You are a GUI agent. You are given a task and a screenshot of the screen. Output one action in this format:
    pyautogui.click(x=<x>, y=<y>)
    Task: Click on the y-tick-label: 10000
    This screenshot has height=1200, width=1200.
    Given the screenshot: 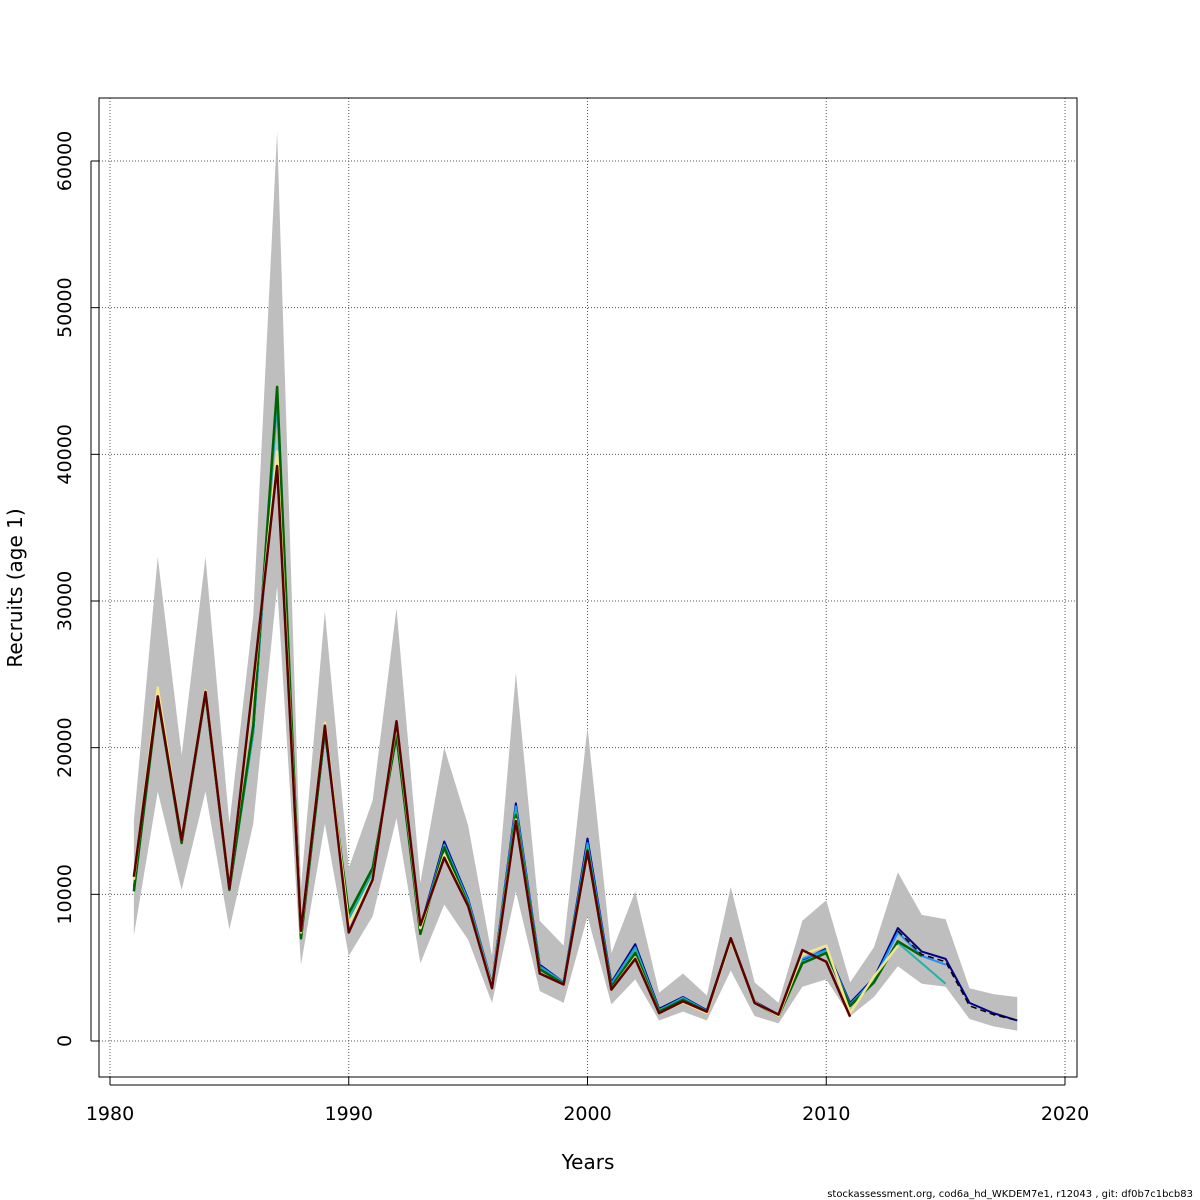 What is the action you would take?
    pyautogui.click(x=65, y=894)
    